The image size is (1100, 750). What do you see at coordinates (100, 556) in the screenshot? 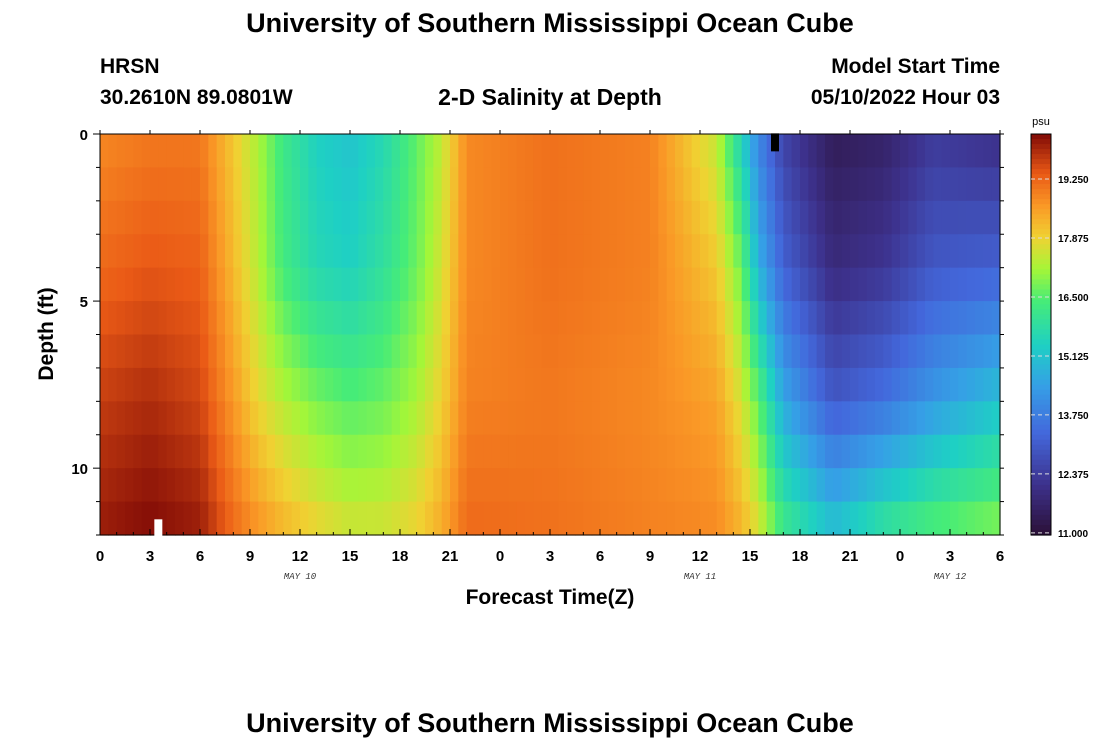
I see `x-tick-label: 0` at bounding box center [100, 556].